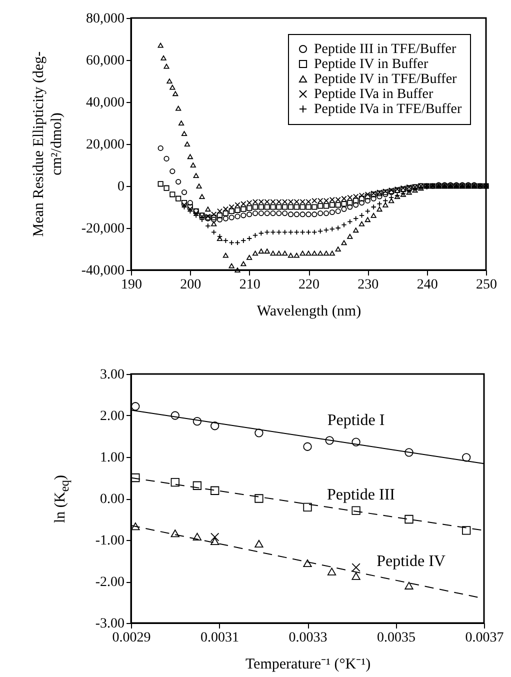 Image resolution: width=511 pixels, height=677 pixels. Describe the element at coordinates (131, 285) in the screenshot. I see `x-tick-label: 190` at that location.